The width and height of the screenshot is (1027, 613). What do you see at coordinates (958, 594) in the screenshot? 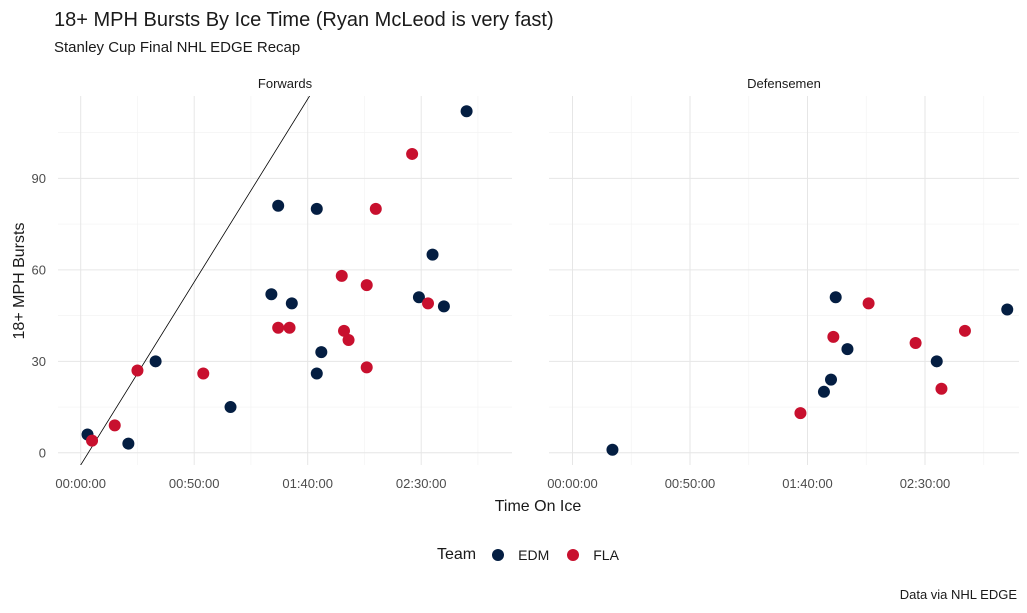
I see `caption: Data via NHL EDGE` at bounding box center [958, 594].